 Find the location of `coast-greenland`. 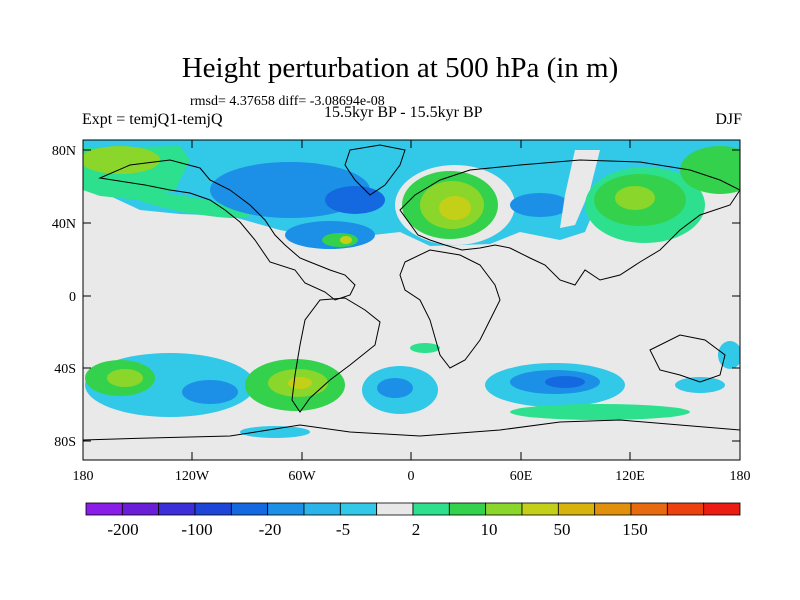

coast-greenland is located at coordinates (375, 170).